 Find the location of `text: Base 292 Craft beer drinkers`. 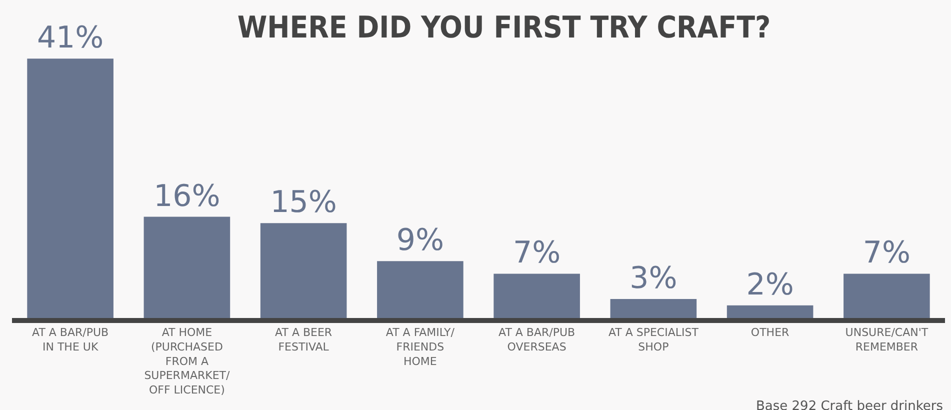

text: Base 292 Craft beer drinkers is located at coordinates (850, 404).